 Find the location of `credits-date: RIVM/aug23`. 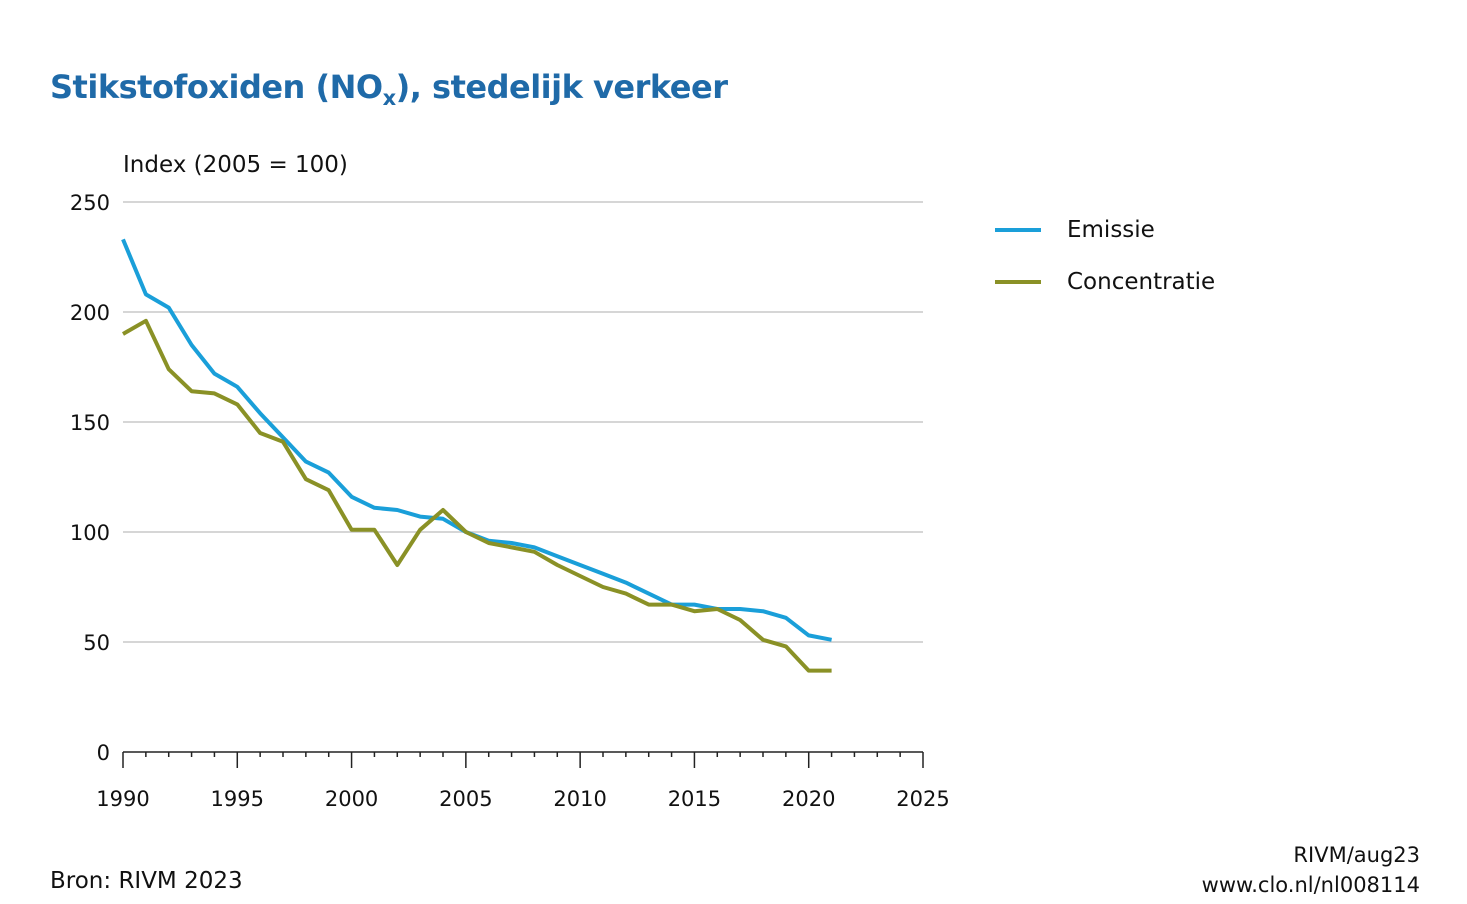

credits-date: RIVM/aug23 is located at coordinates (1356, 855).